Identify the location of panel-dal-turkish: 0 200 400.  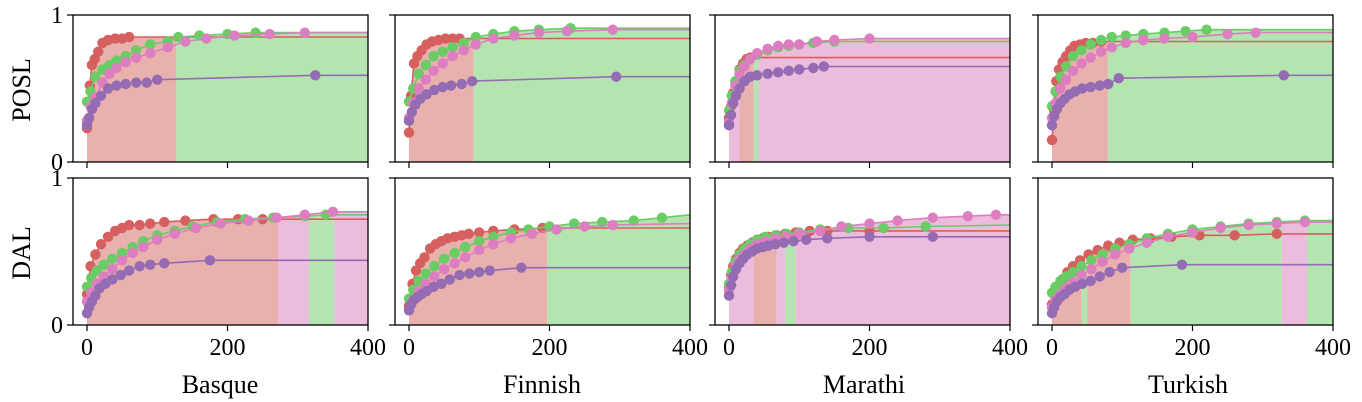
(1191, 269).